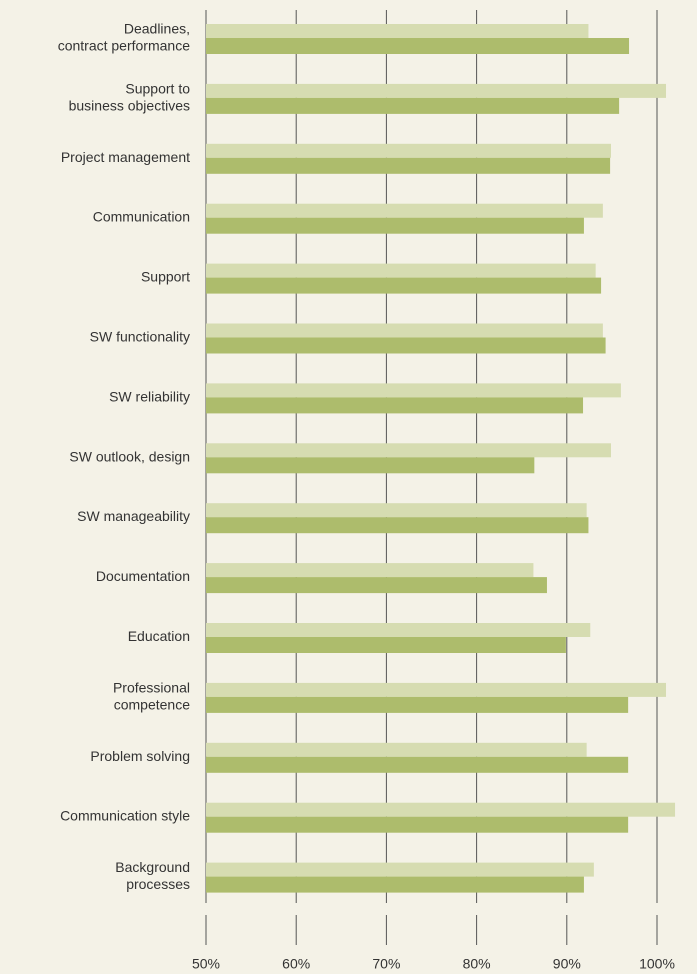  What do you see at coordinates (152, 867) in the screenshot?
I see `category-label-line: Background` at bounding box center [152, 867].